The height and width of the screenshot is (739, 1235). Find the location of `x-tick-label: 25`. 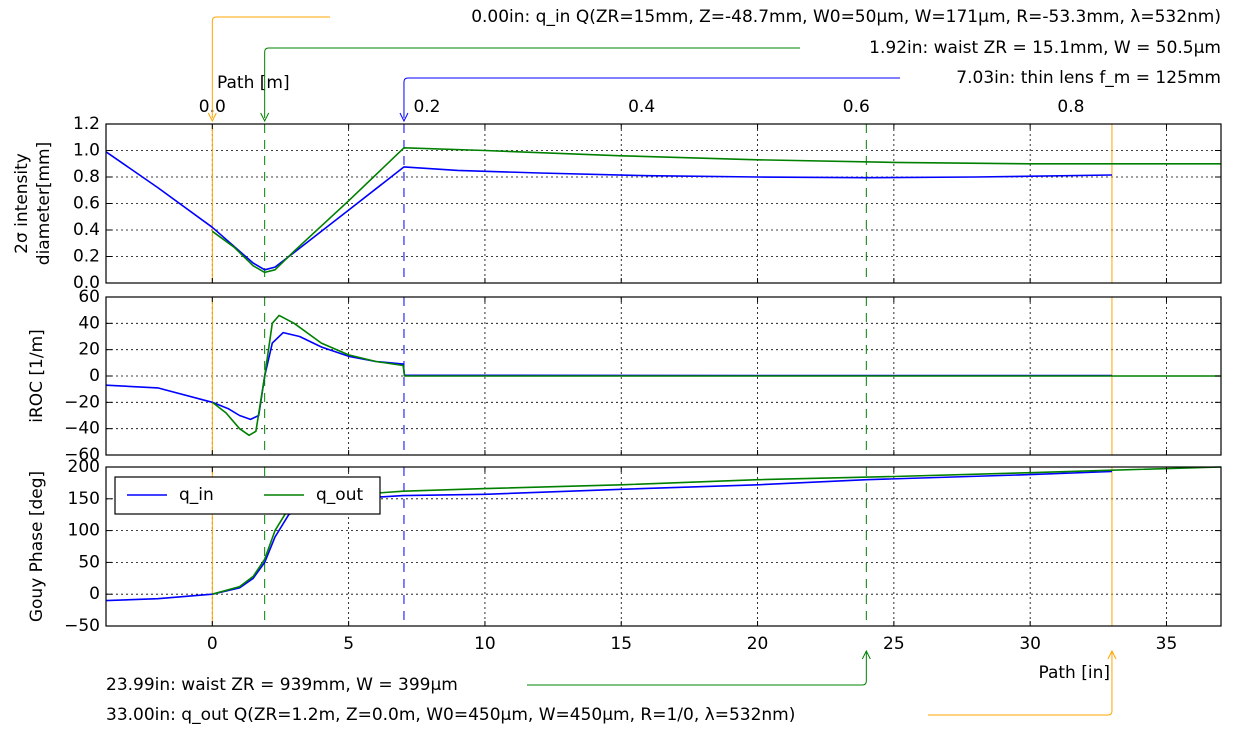

x-tick-label: 25 is located at coordinates (894, 644).